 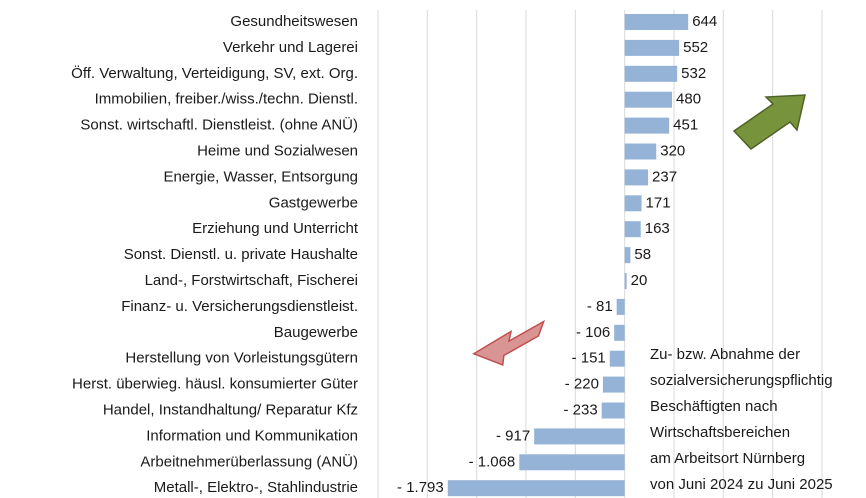 I want to click on value-label: 552, so click(x=695, y=47).